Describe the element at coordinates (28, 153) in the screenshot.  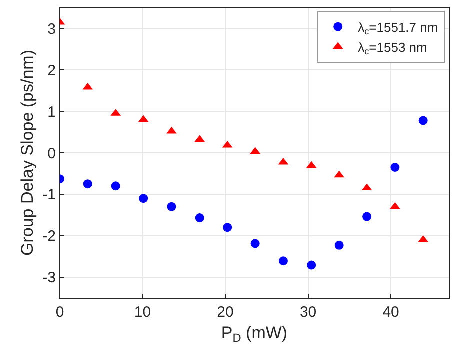
I see `y-axis-title: Group Delay Slope (ps/nm)` at that location.